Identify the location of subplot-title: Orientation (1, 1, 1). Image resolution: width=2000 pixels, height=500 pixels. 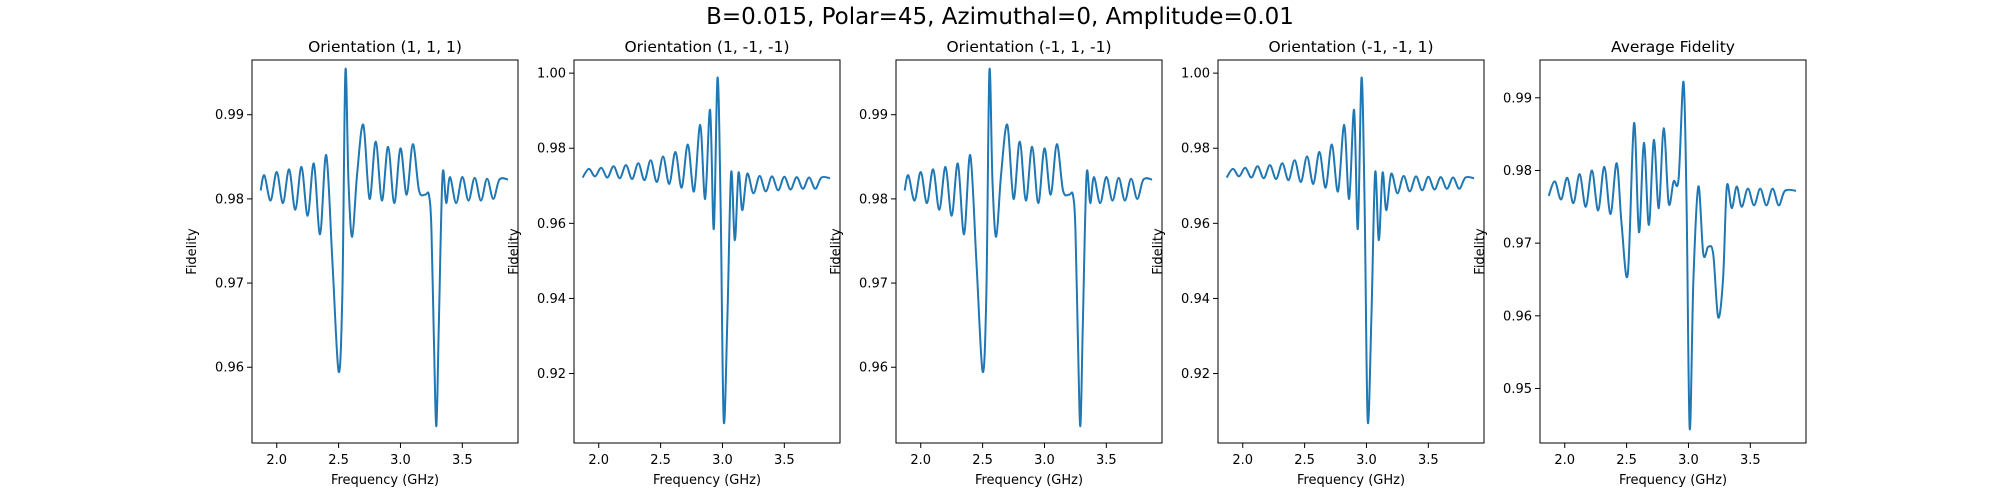
(385, 47).